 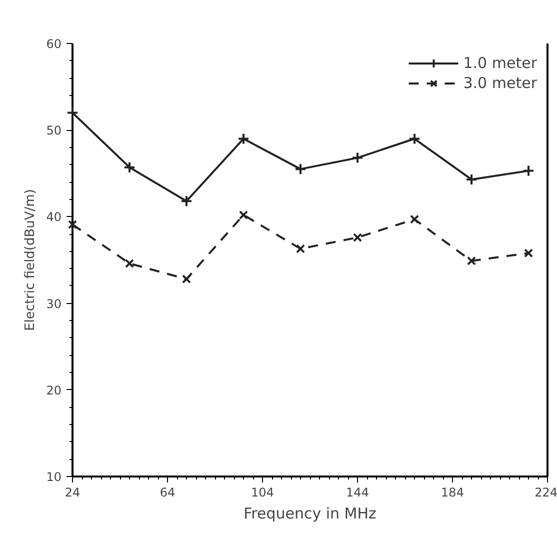 I want to click on x-tick-label: 144, so click(x=357, y=493).